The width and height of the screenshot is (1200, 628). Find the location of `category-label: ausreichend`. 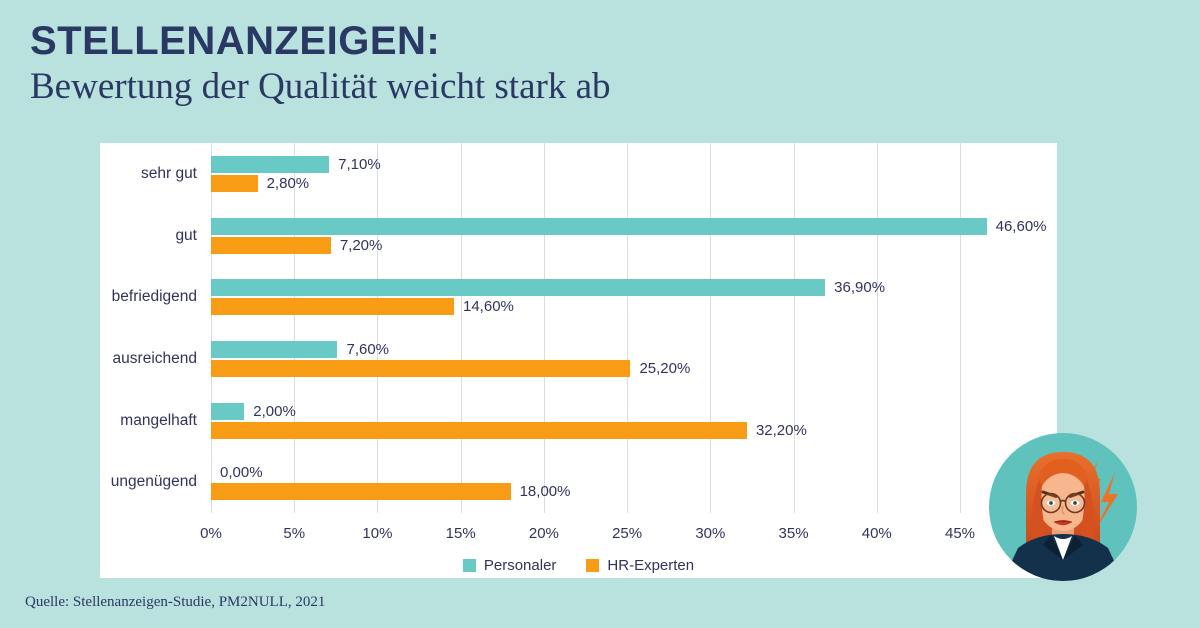

category-label: ausreichend is located at coordinates (154, 358).